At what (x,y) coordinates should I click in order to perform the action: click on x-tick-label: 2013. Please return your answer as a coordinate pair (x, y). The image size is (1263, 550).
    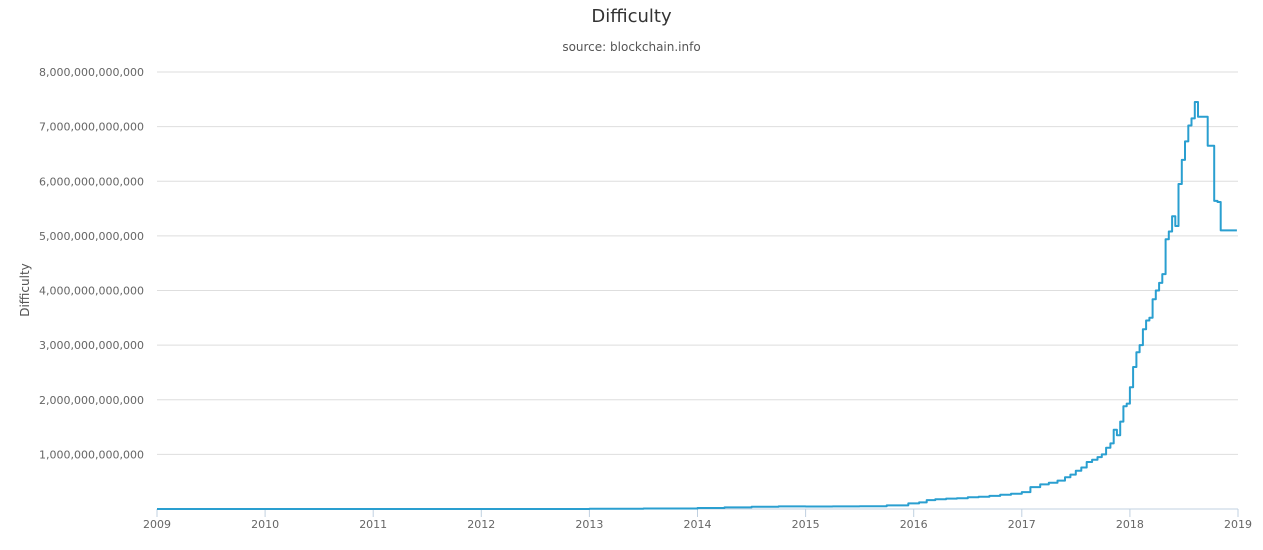
    Looking at the image, I should click on (589, 524).